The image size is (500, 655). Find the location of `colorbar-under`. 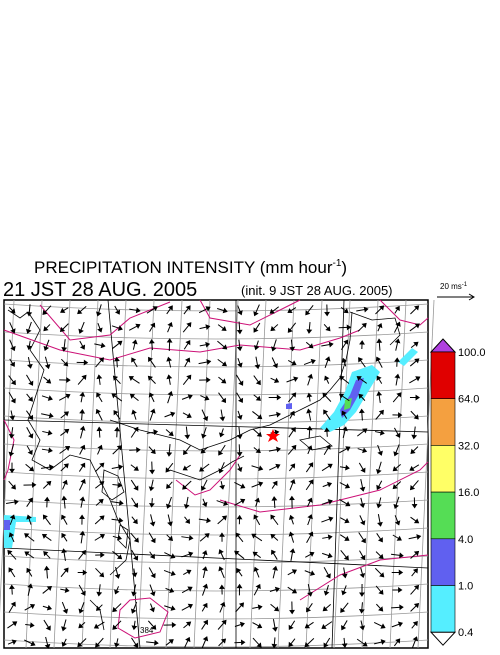

colorbar-under is located at coordinates (443, 638).